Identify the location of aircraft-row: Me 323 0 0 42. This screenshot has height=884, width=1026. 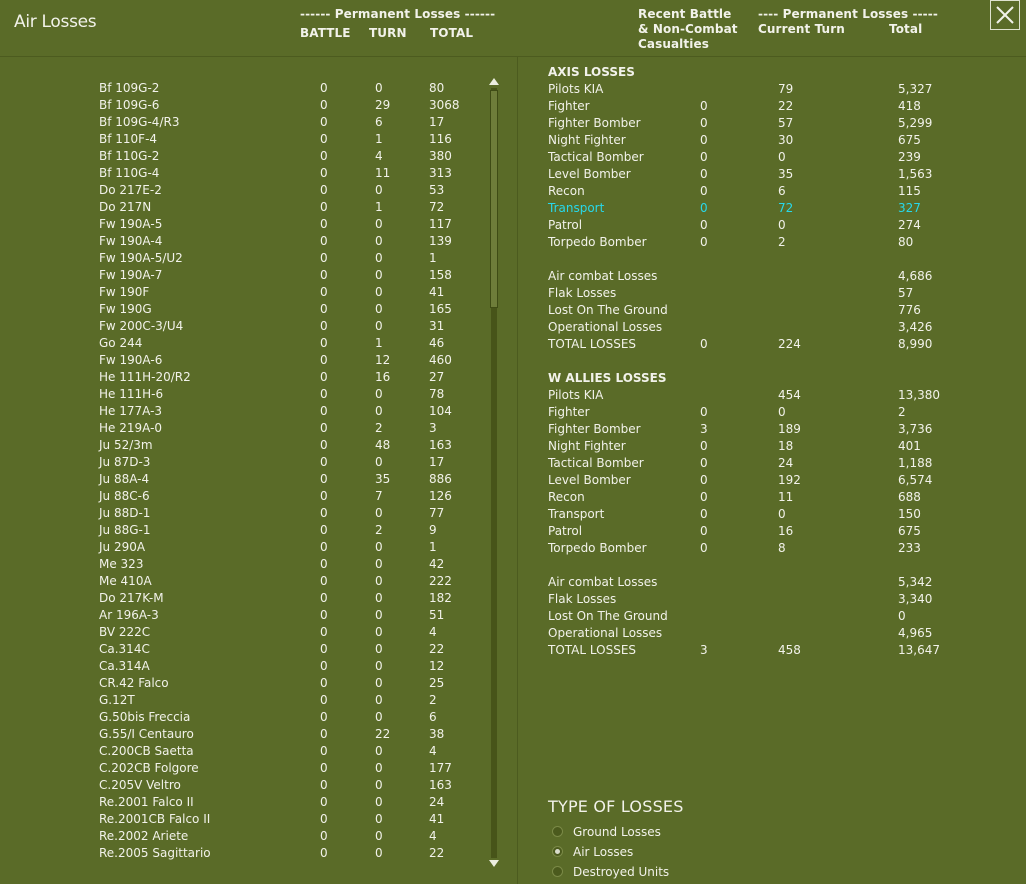
(243, 564).